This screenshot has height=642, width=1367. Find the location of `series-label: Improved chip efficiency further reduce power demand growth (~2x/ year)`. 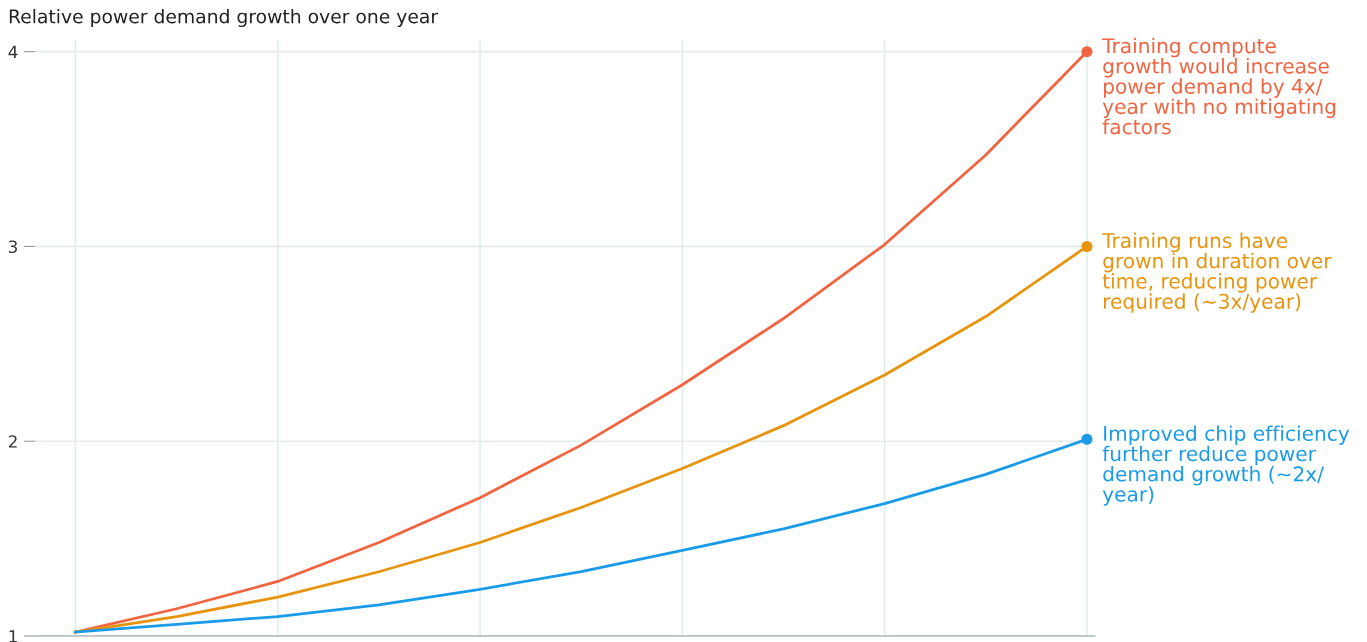

series-label: Improved chip efficiency further reduce power demand growth (~2x/ year) is located at coordinates (1226, 465).